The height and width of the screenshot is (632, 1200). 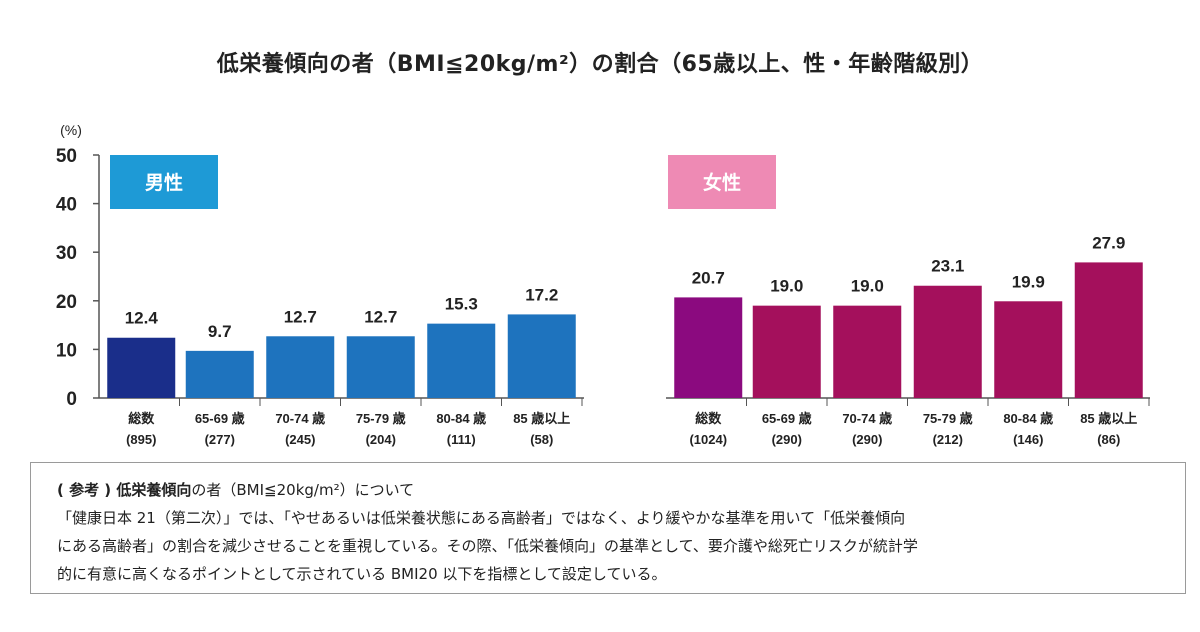 What do you see at coordinates (947, 266) in the screenshot?
I see `data-label: 23.1` at bounding box center [947, 266].